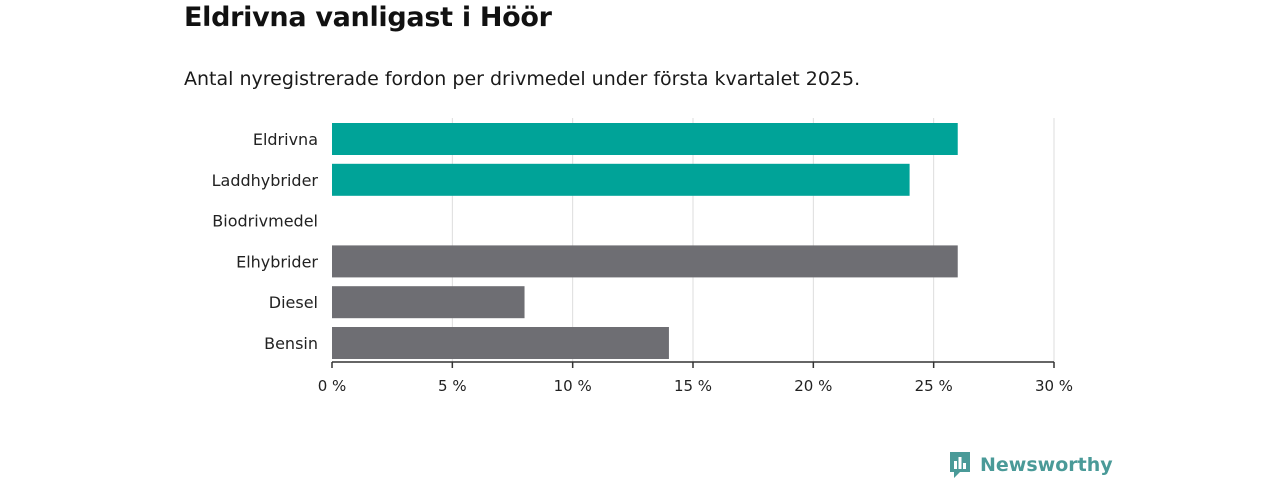 This screenshot has width=1280, height=480. Describe the element at coordinates (813, 386) in the screenshot. I see `x-tick-label: 20 %` at that location.